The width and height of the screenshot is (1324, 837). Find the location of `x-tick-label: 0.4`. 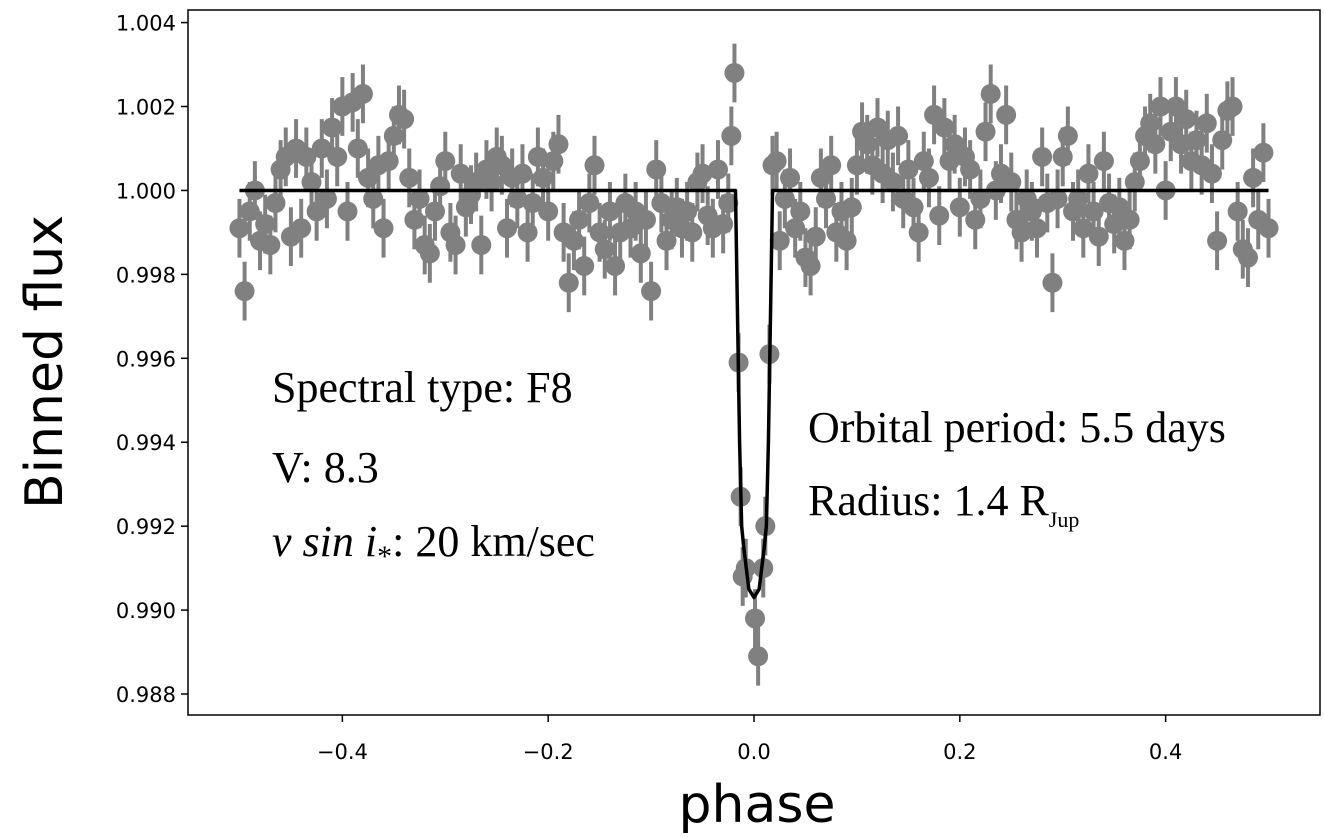

x-tick-label: 0.4 is located at coordinates (1165, 752).